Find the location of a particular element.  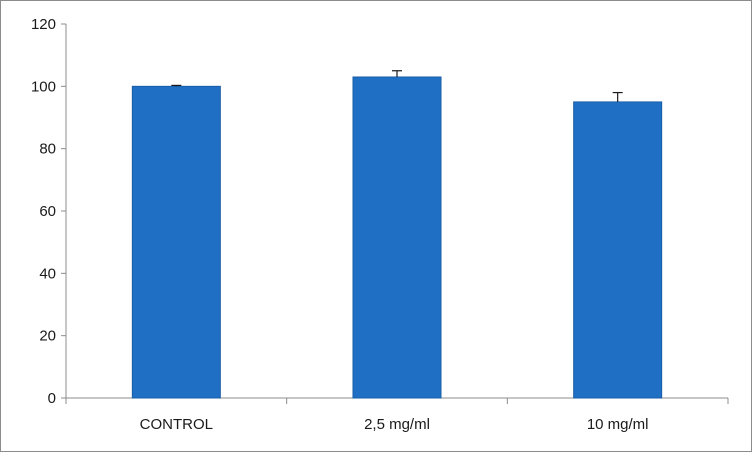

y-tick-label: 80 is located at coordinates (47, 149).